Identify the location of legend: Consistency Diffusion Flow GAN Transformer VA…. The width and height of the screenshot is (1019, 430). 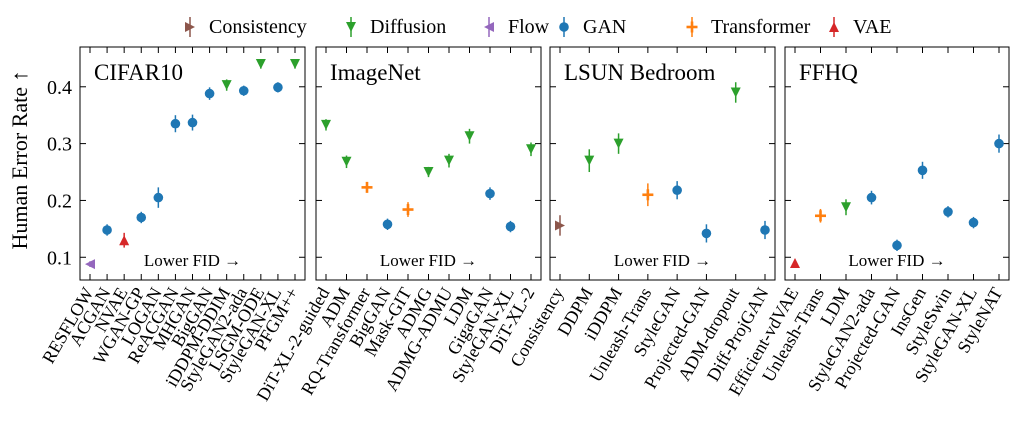
(538, 27).